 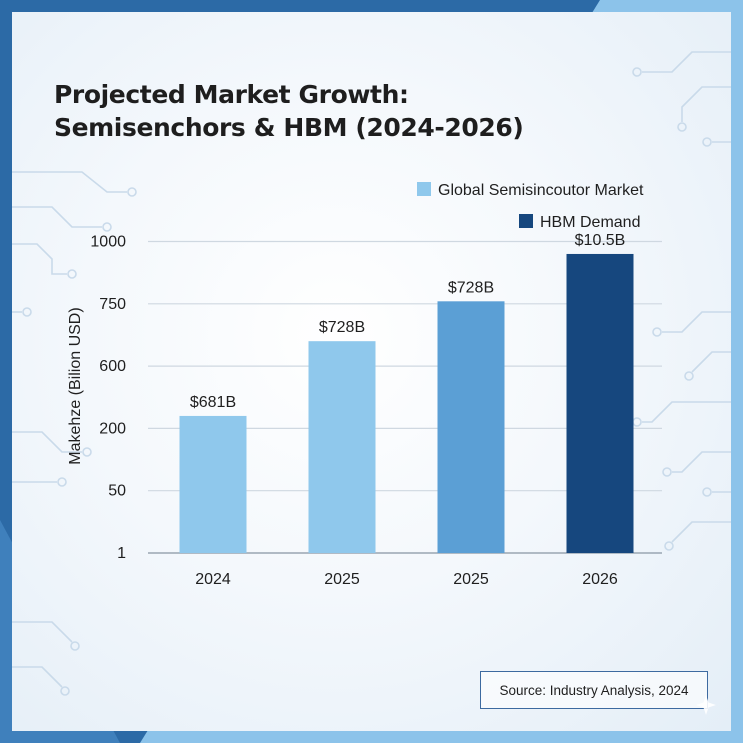 I want to click on legend-swatch-global-market, so click(x=424, y=189).